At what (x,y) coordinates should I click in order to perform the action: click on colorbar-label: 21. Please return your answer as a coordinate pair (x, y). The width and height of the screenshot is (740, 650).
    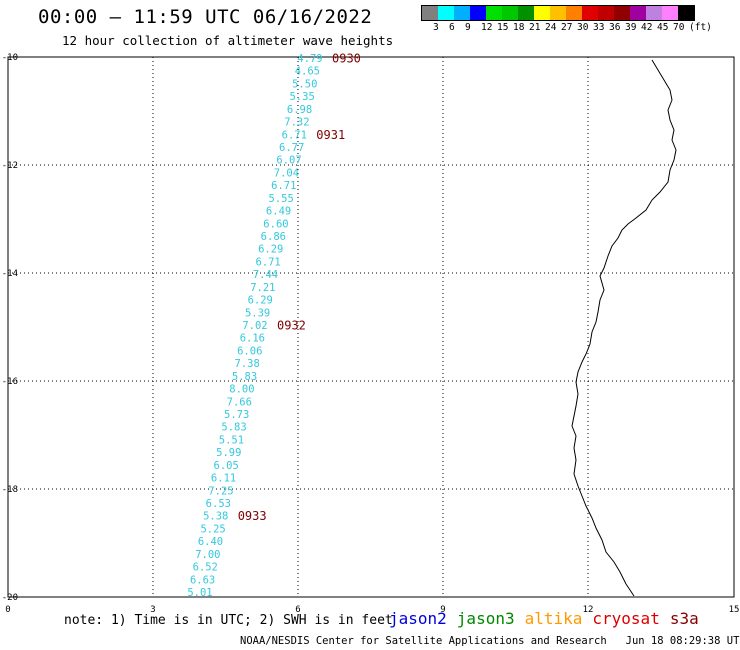
    Looking at the image, I should click on (535, 27).